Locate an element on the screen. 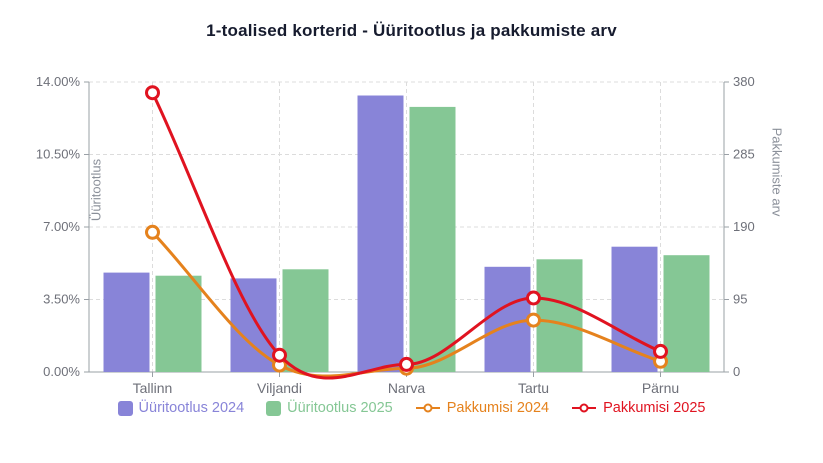  legend-item-2: Üüritootlus 2025 is located at coordinates (329, 408).